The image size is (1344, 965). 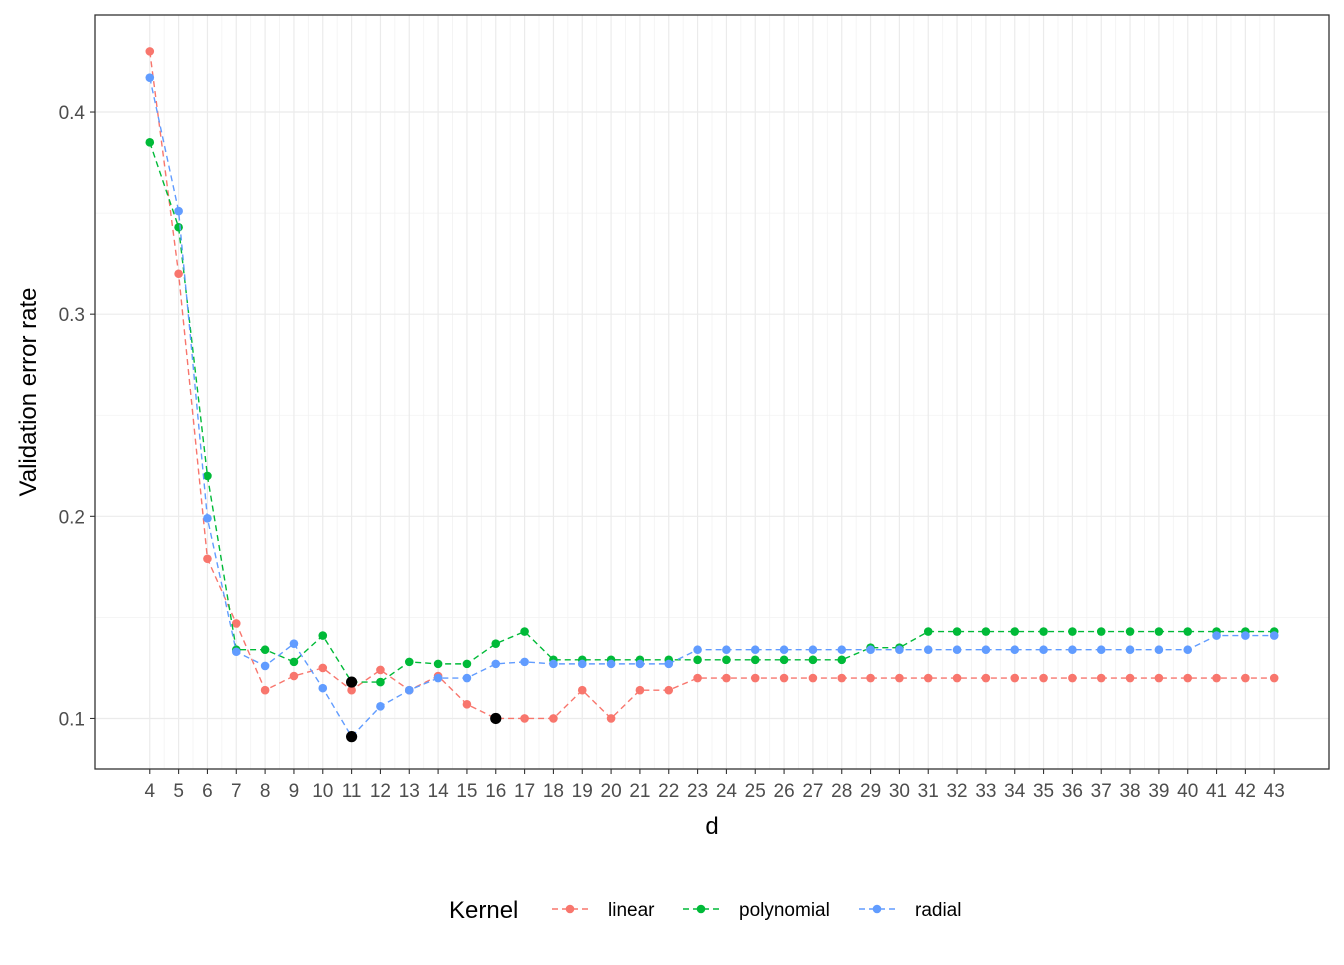 I want to click on x-axis-title: d, so click(x=711, y=826).